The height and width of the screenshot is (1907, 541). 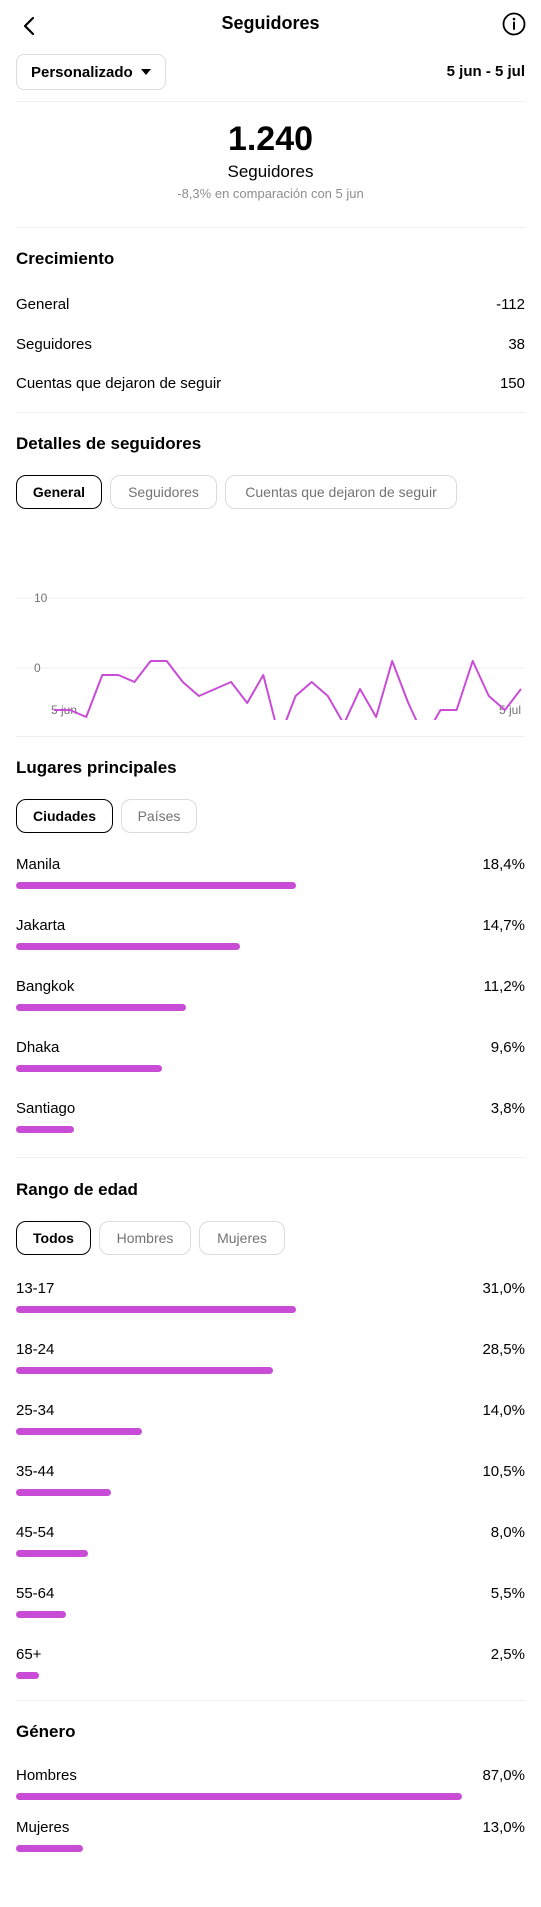 What do you see at coordinates (270, 304) in the screenshot?
I see `growth-row-general: General -112` at bounding box center [270, 304].